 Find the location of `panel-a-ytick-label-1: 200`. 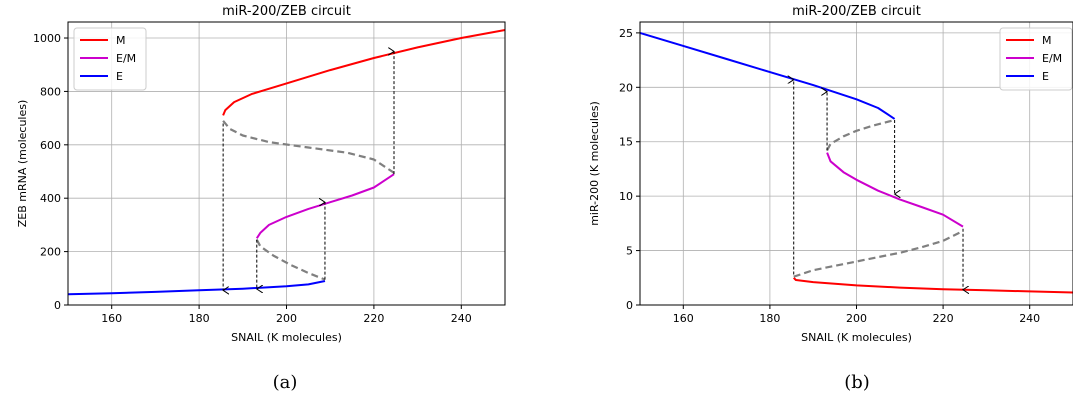

panel-a-ytick-label-1: 200 is located at coordinates (50, 252).